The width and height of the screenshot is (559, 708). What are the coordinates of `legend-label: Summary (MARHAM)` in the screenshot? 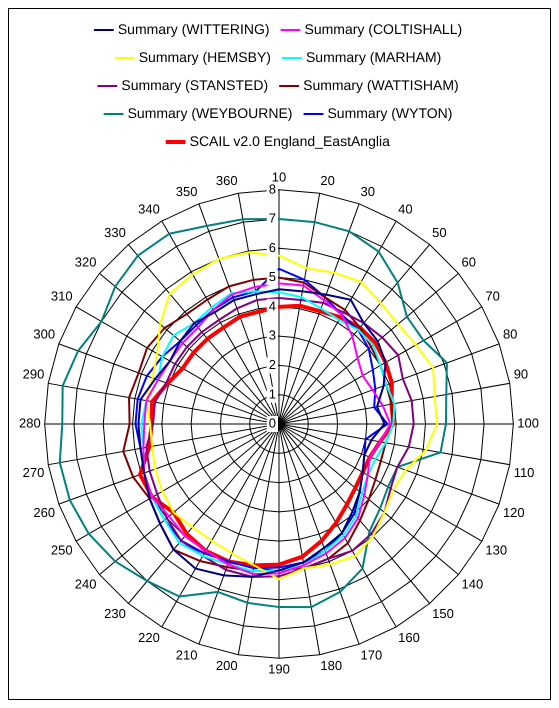 It's located at (374, 56).